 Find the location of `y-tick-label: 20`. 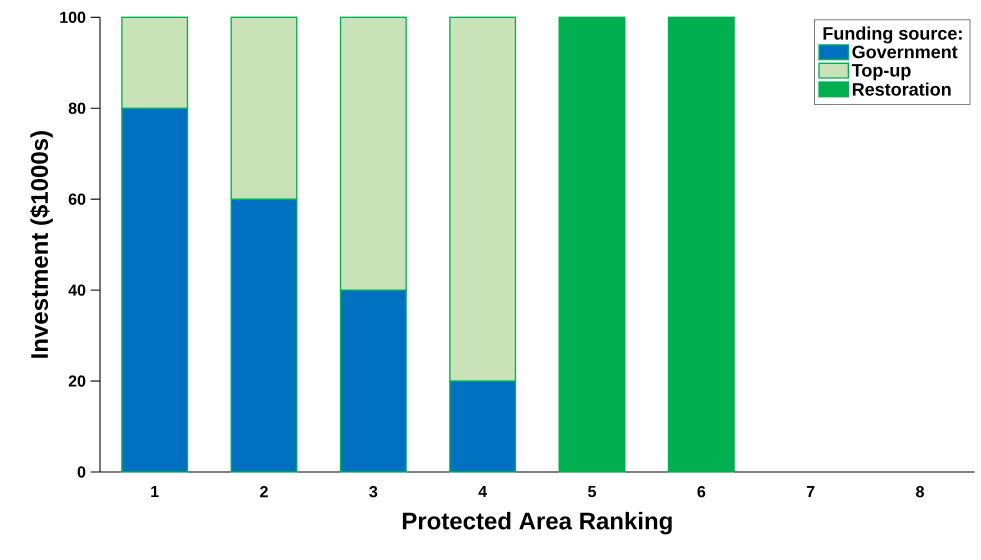

y-tick-label: 20 is located at coordinates (77, 381).